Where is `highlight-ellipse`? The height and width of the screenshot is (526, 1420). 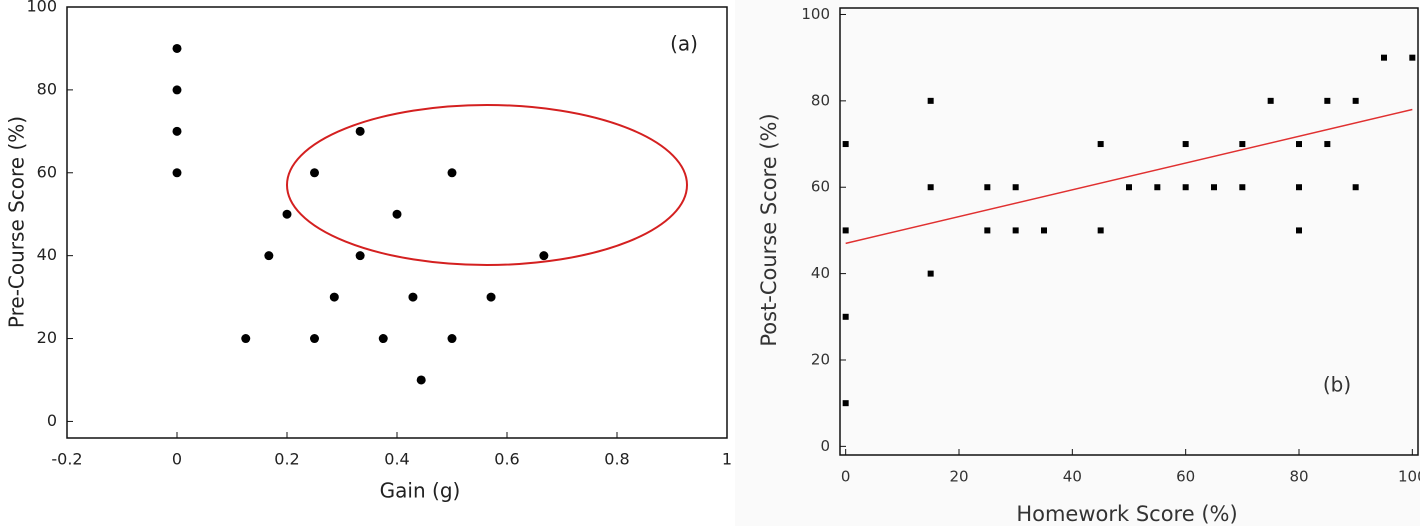
highlight-ellipse is located at coordinates (487, 185).